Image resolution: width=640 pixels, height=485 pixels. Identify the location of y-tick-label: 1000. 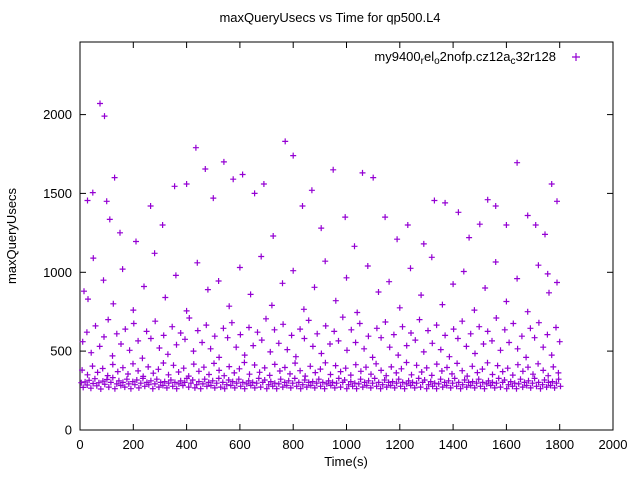
(57, 272).